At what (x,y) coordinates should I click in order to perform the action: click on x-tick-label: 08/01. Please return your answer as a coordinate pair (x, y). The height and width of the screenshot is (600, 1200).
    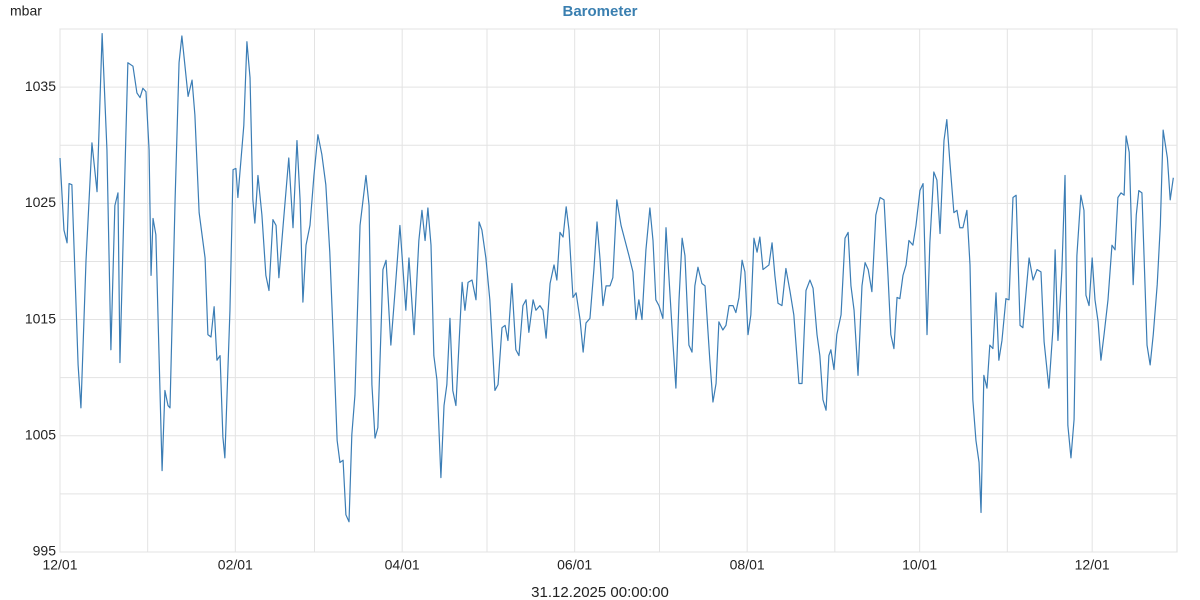
    Looking at the image, I should click on (747, 565).